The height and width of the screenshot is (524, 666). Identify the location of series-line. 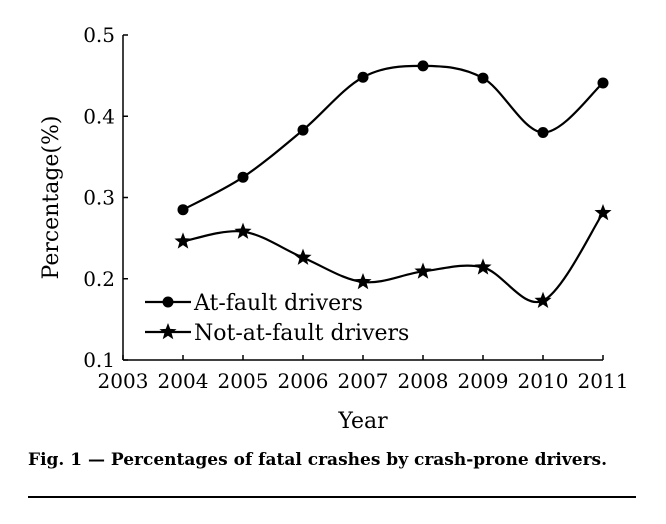
(393, 258).